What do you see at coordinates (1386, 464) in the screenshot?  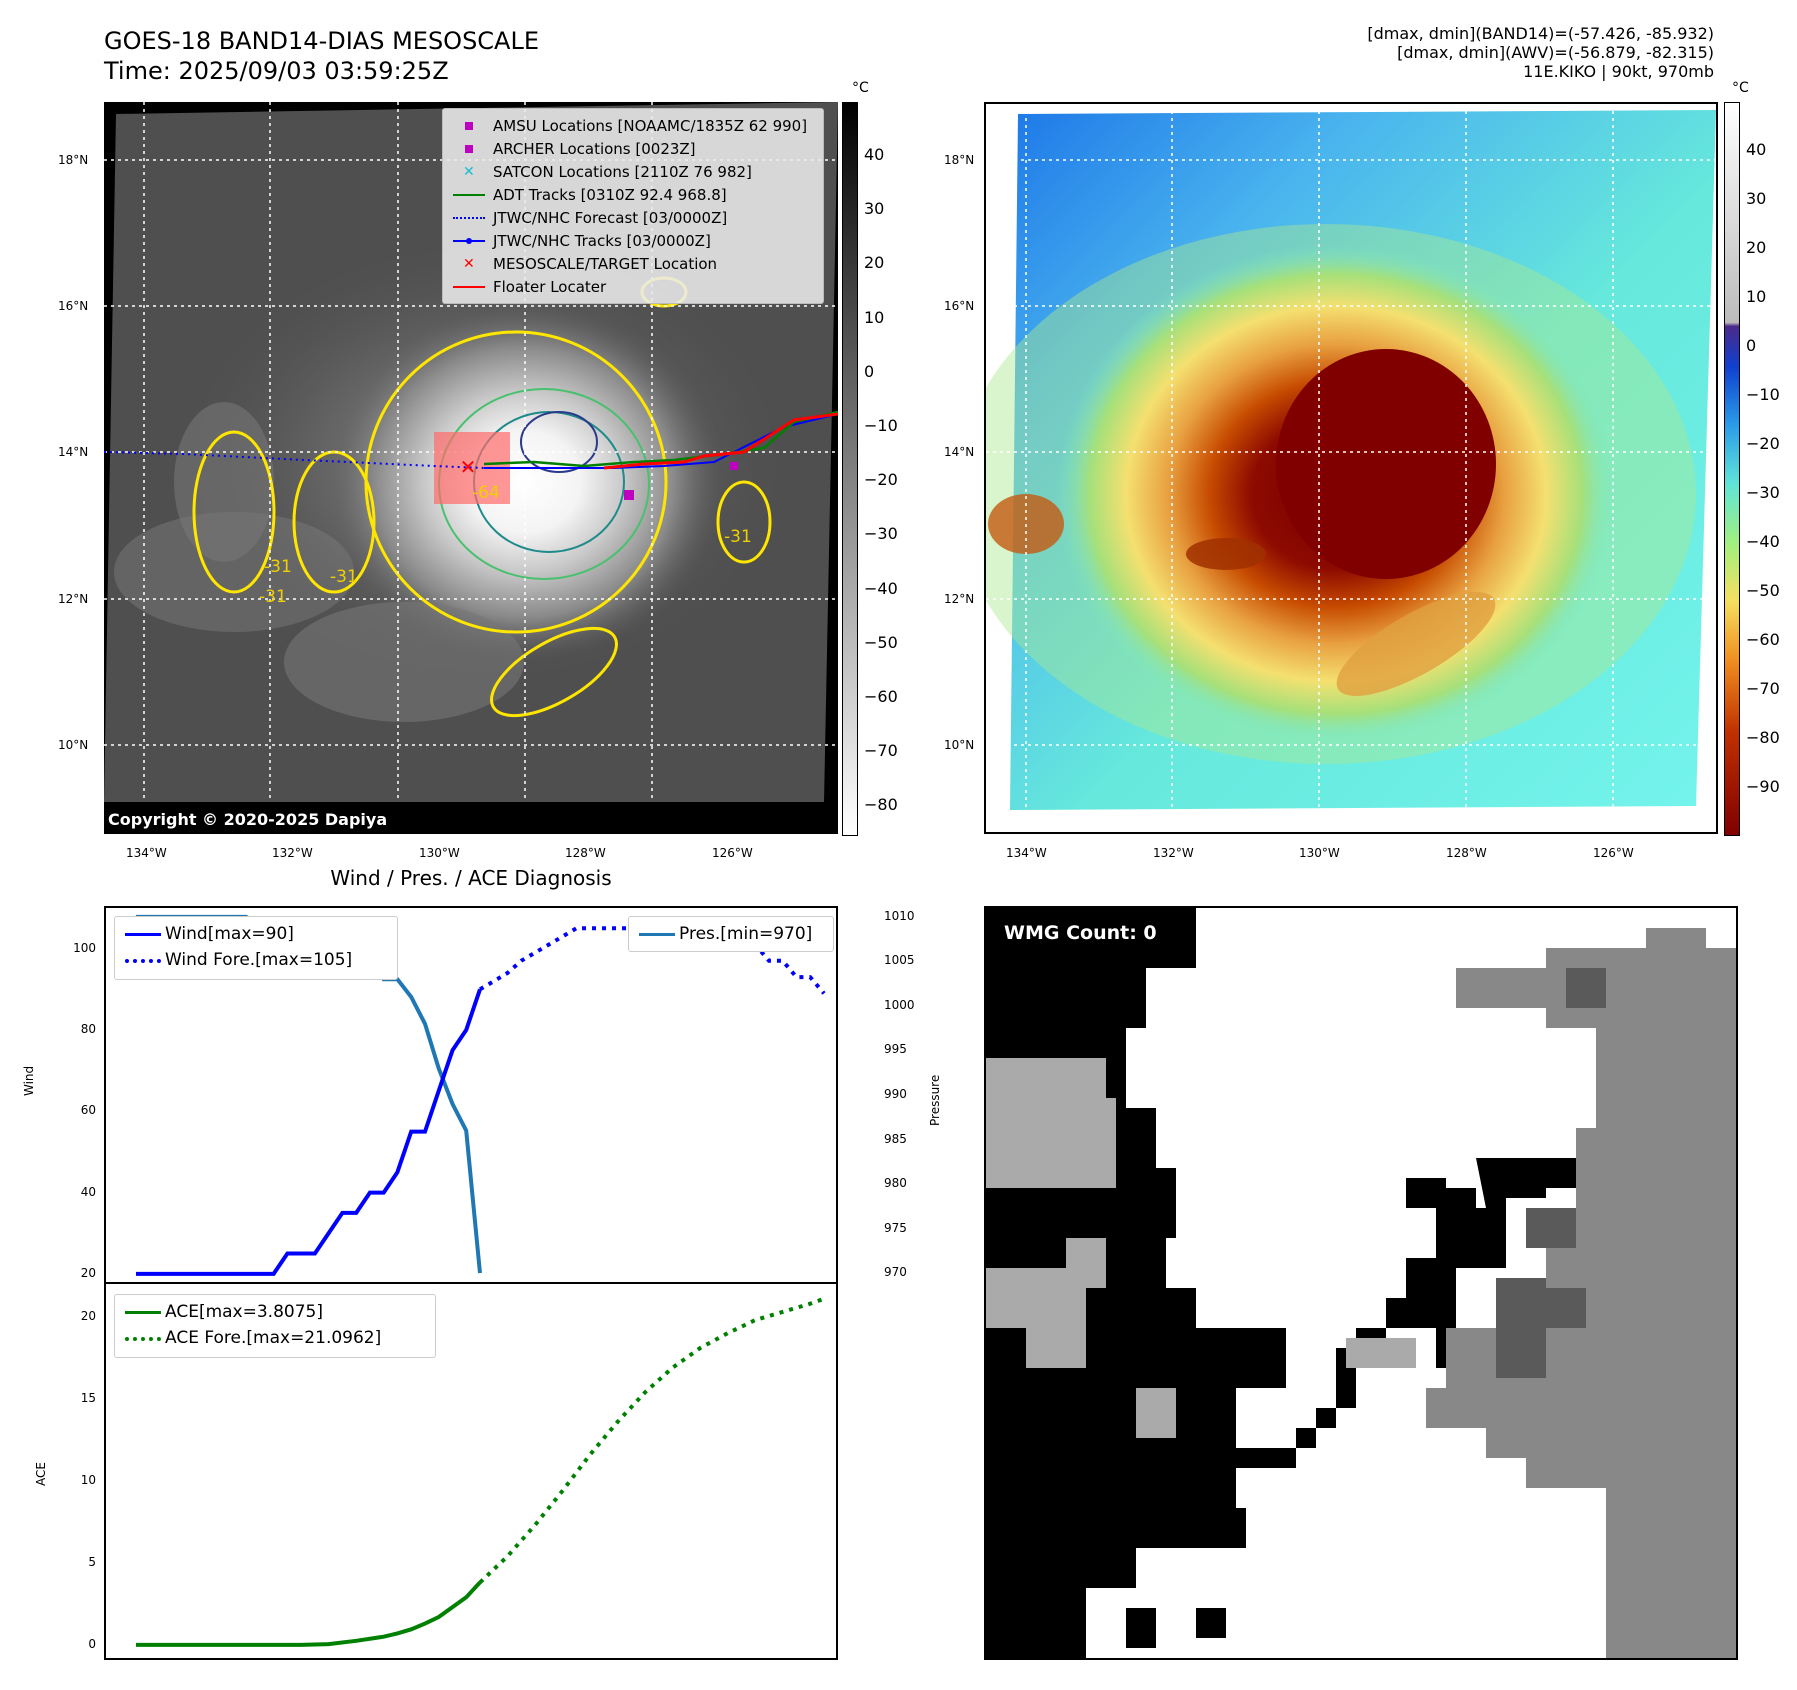 I see `storm-core` at bounding box center [1386, 464].